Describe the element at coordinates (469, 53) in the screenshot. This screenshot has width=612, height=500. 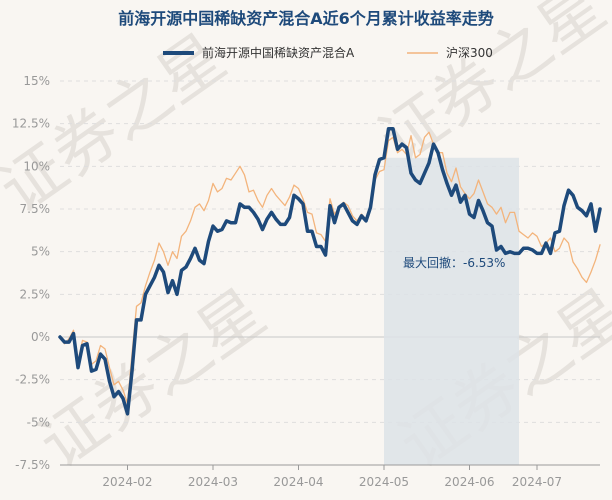
I see `legend-label-index: 沪深300` at that location.